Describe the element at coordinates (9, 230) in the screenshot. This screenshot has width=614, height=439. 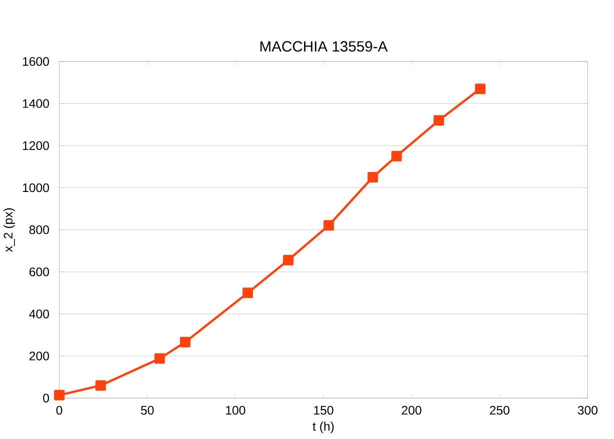
I see `y-axis-title: x_2 (px)` at that location.